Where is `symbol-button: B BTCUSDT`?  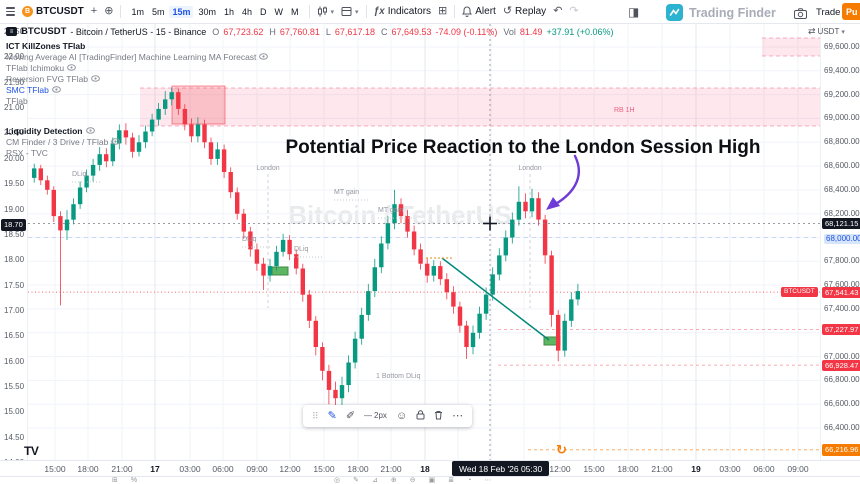 symbol-button: B BTCUSDT is located at coordinates (53, 11).